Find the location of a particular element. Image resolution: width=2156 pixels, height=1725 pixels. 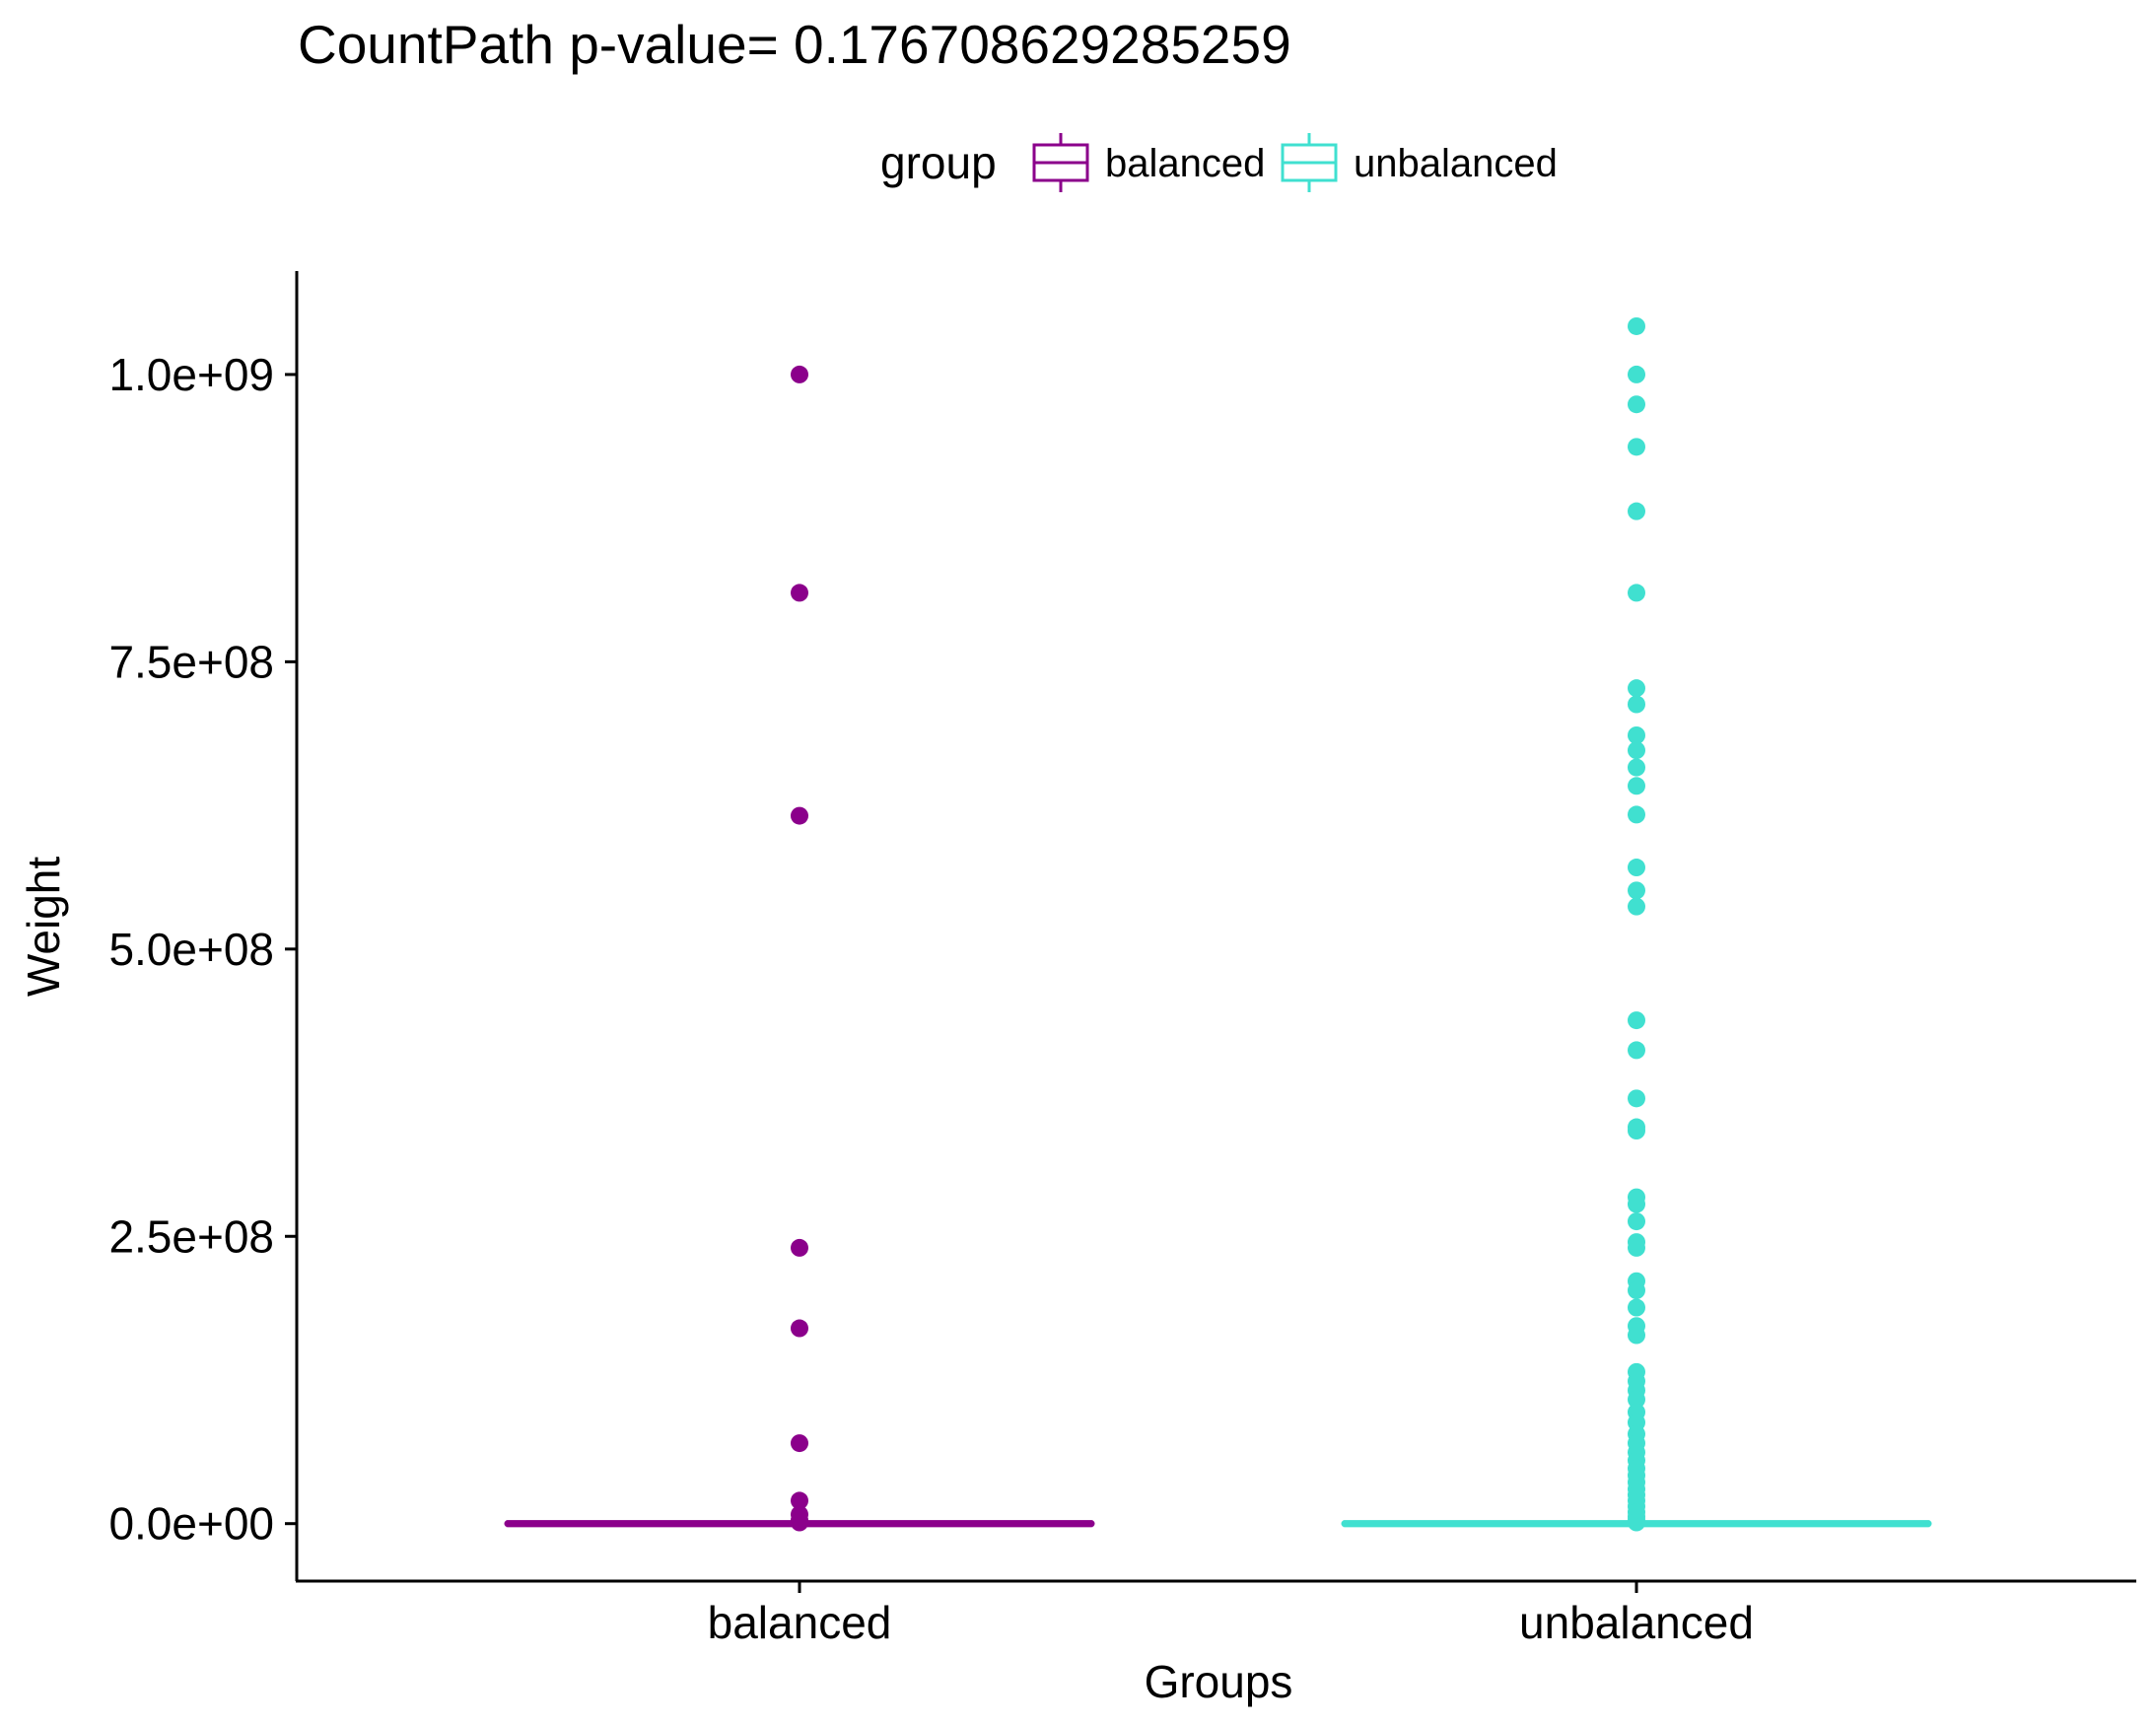

y-axis-title: Weight is located at coordinates (43, 927).